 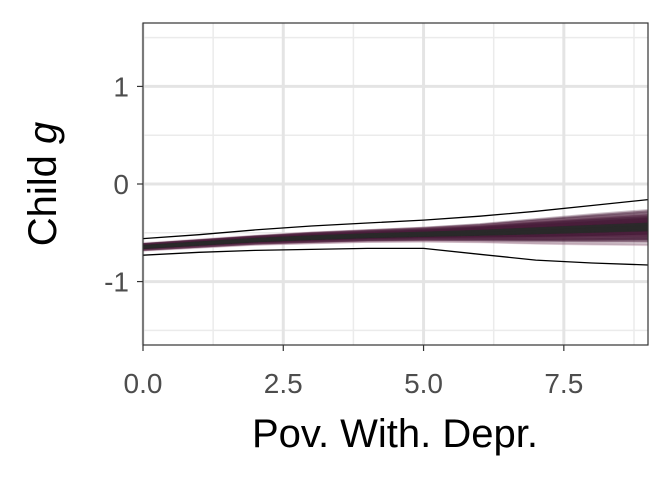 What do you see at coordinates (116, 282) in the screenshot?
I see `y-tick-label: -1` at bounding box center [116, 282].